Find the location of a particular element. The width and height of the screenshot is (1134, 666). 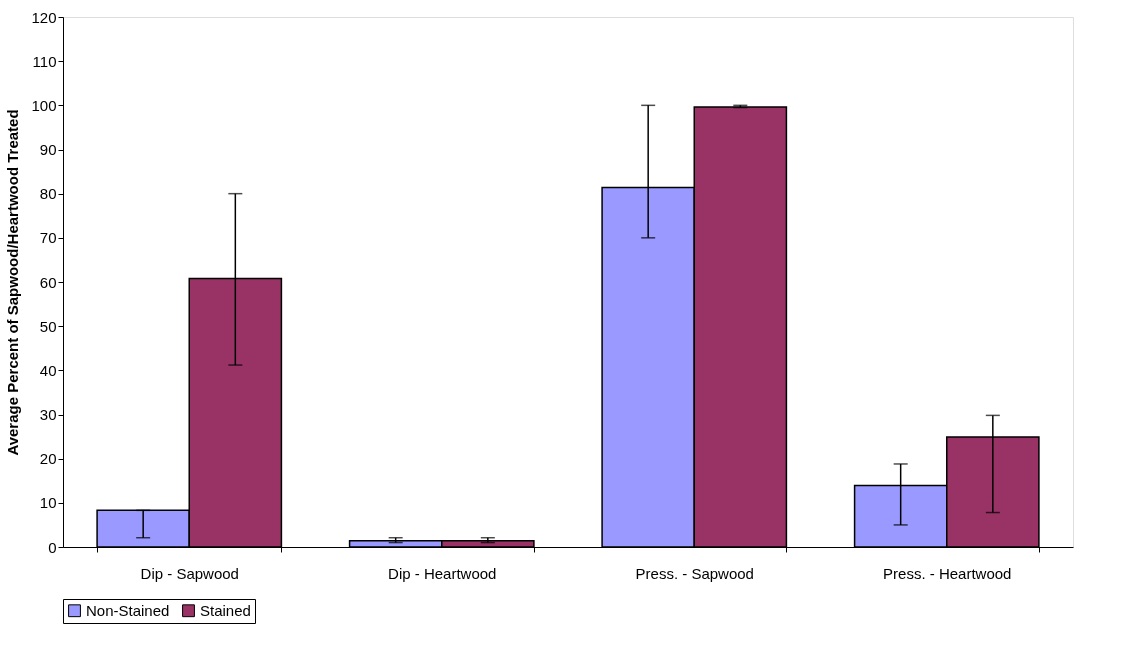

y-tick-label: 40 is located at coordinates (48, 370).